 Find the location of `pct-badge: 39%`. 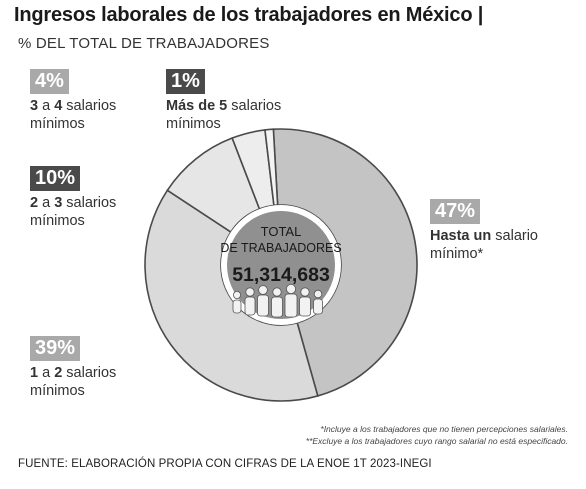

pct-badge: 39% is located at coordinates (55, 348).